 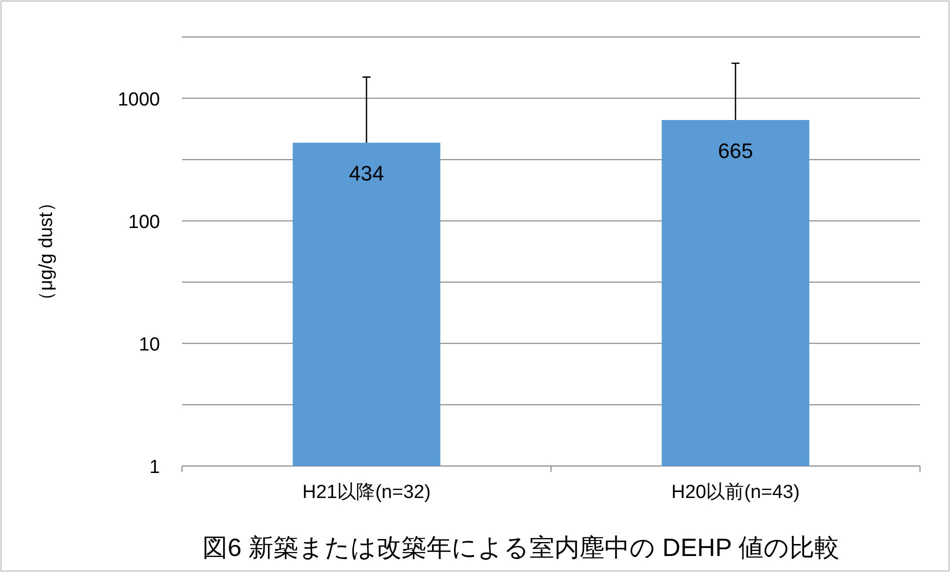 What do you see at coordinates (46, 251) in the screenshot?
I see `y-axis-title: （μg/g dust）` at bounding box center [46, 251].